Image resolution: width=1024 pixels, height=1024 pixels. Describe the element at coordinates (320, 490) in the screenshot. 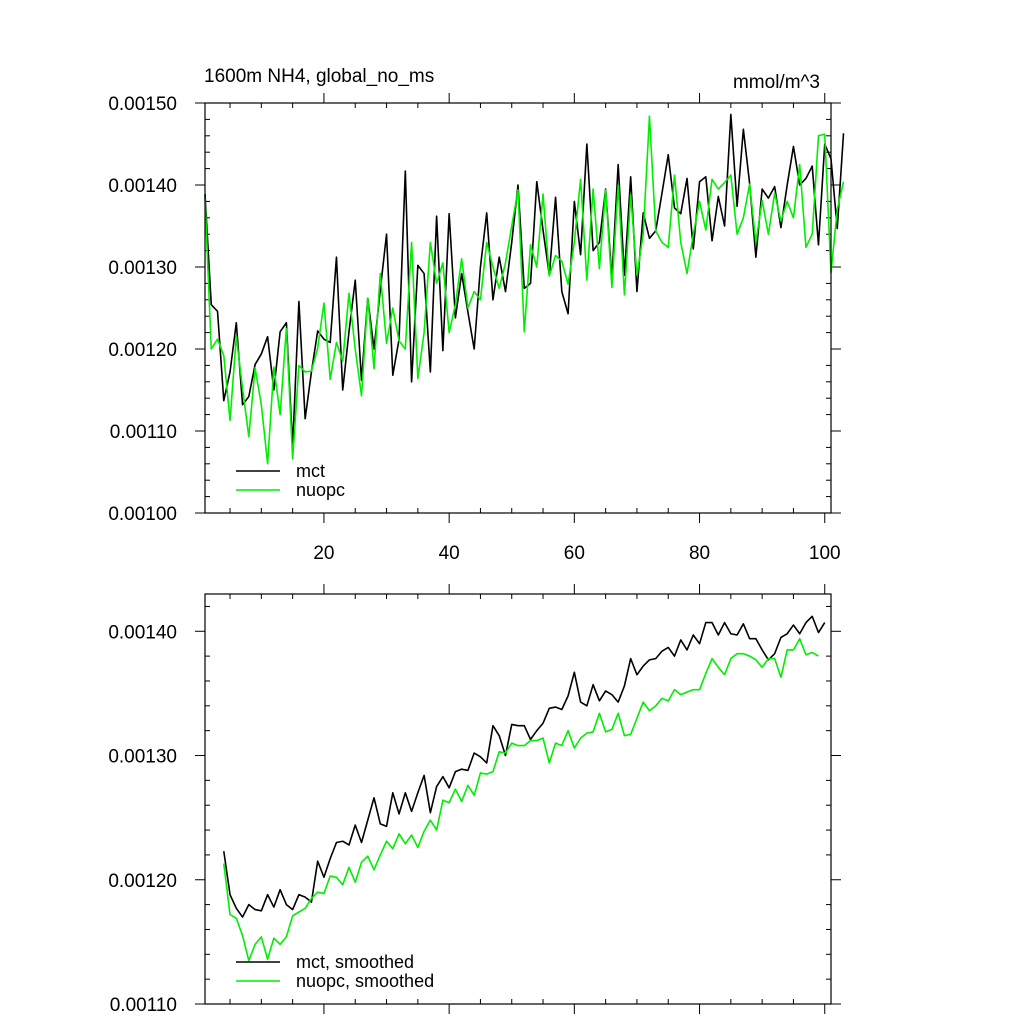

I see `legend-label: nuopc` at that location.